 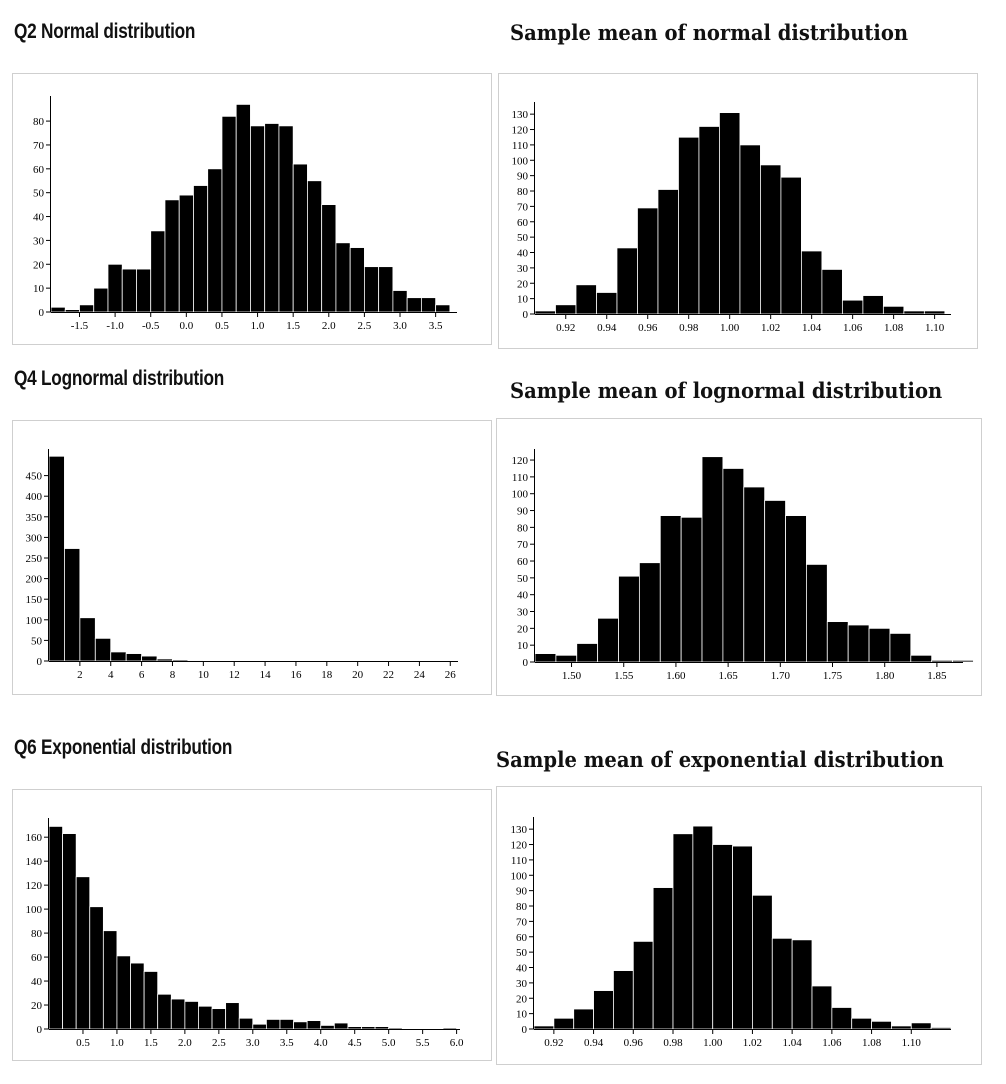 I want to click on x-tick-label: 3.5, so click(x=436, y=326).